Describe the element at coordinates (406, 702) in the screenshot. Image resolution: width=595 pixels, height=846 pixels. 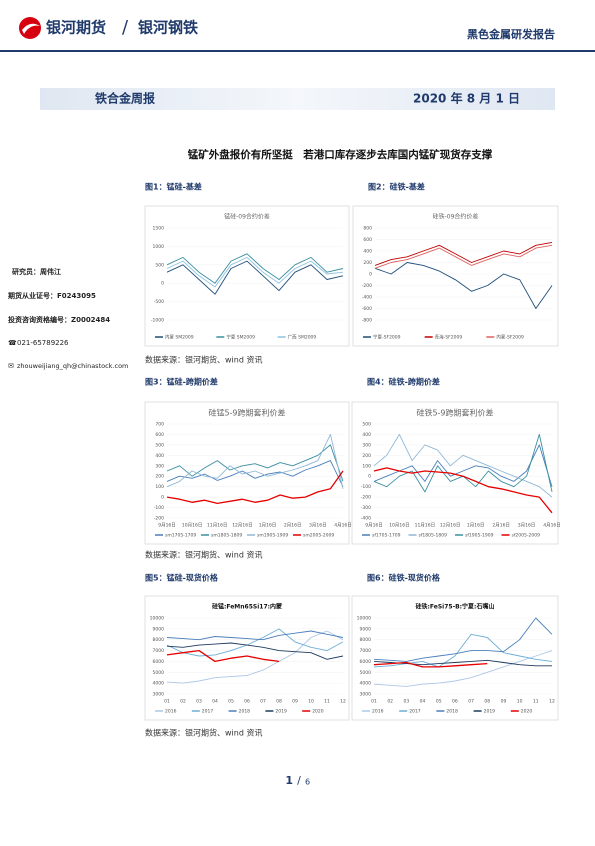
I see `x-tick-label: 03` at that location.